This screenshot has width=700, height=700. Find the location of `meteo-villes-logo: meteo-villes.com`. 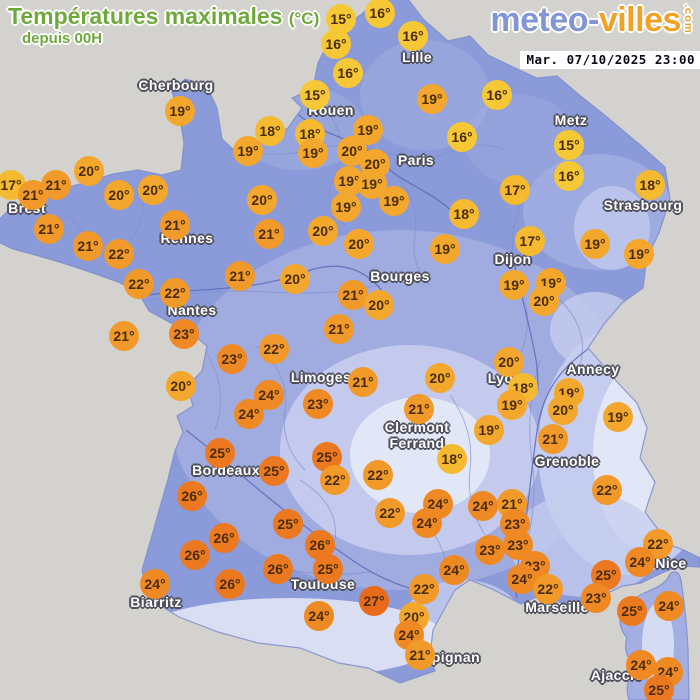

meteo-villes-logo: meteo-villes.com is located at coordinates (592, 20).